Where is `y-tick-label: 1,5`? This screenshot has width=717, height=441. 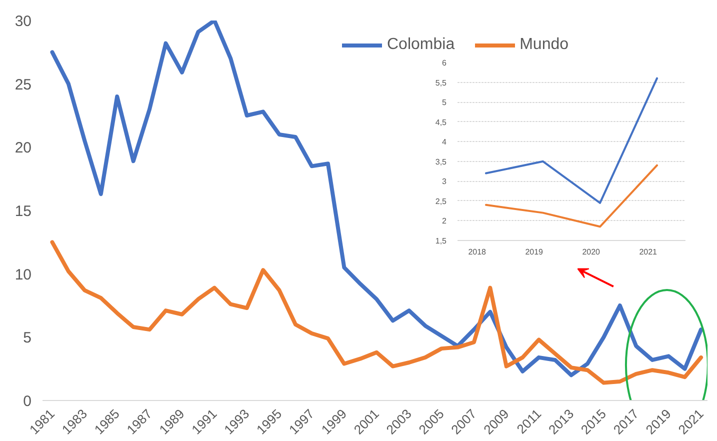 y-tick-label: 1,5 is located at coordinates (441, 241).